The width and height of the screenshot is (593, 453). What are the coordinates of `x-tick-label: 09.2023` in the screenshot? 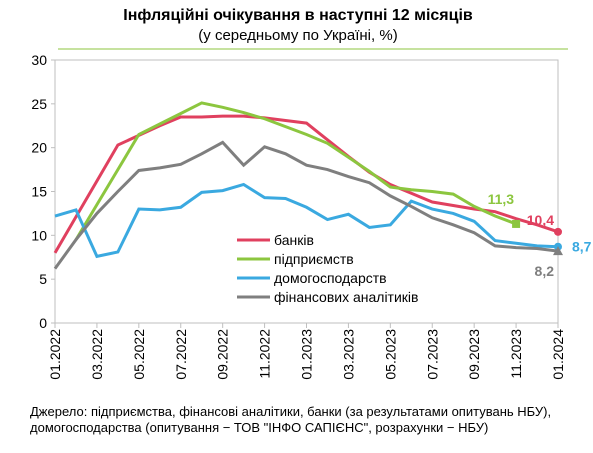 It's located at (474, 354).